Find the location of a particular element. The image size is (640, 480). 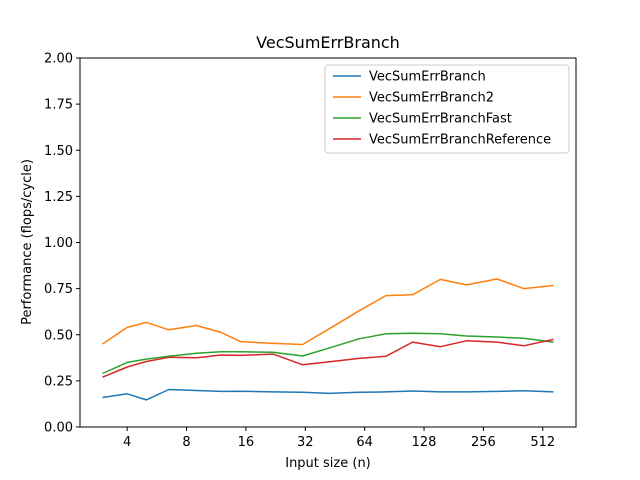

x-tick-label: 256 is located at coordinates (483, 442).